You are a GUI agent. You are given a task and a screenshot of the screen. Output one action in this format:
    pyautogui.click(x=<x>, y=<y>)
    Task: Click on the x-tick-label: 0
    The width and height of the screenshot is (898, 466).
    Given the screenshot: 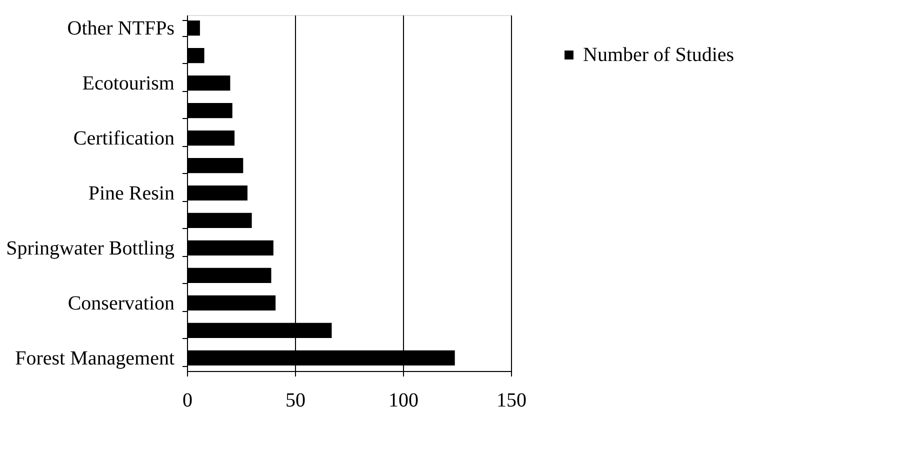 What is the action you would take?
    pyautogui.click(x=187, y=401)
    